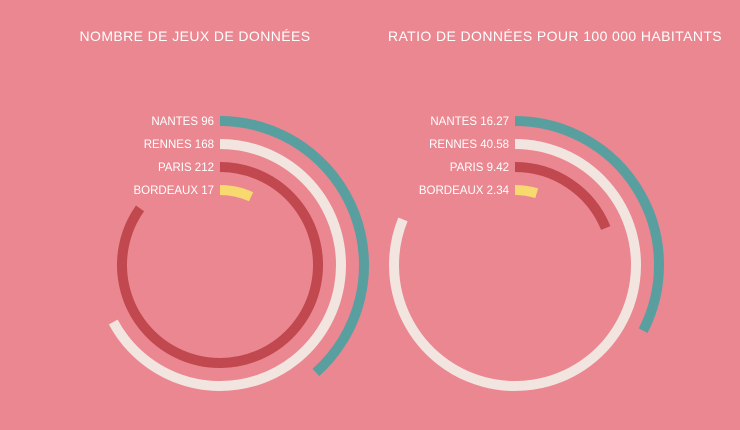 The width and height of the screenshot is (740, 430). What do you see at coordinates (469, 122) in the screenshot?
I see `label-nantes: NANTES 16.27` at bounding box center [469, 122].